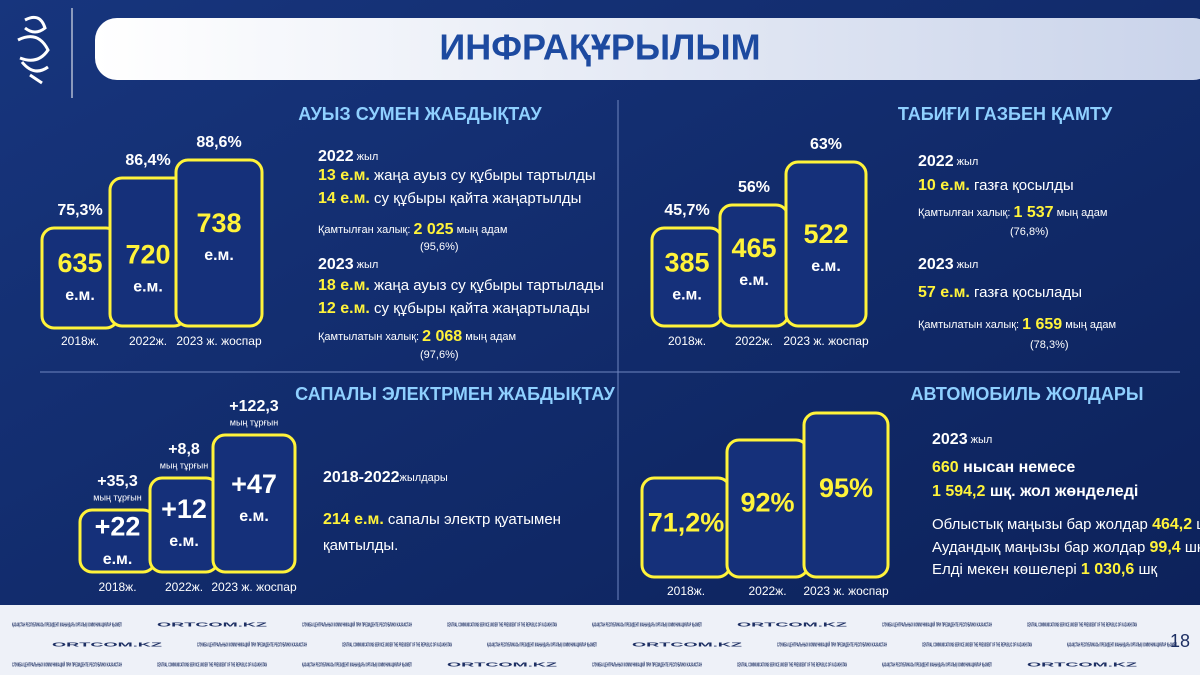 This screenshot has height=680, width=1200. I want to click on text-line: (76,8%), so click(1029, 232).